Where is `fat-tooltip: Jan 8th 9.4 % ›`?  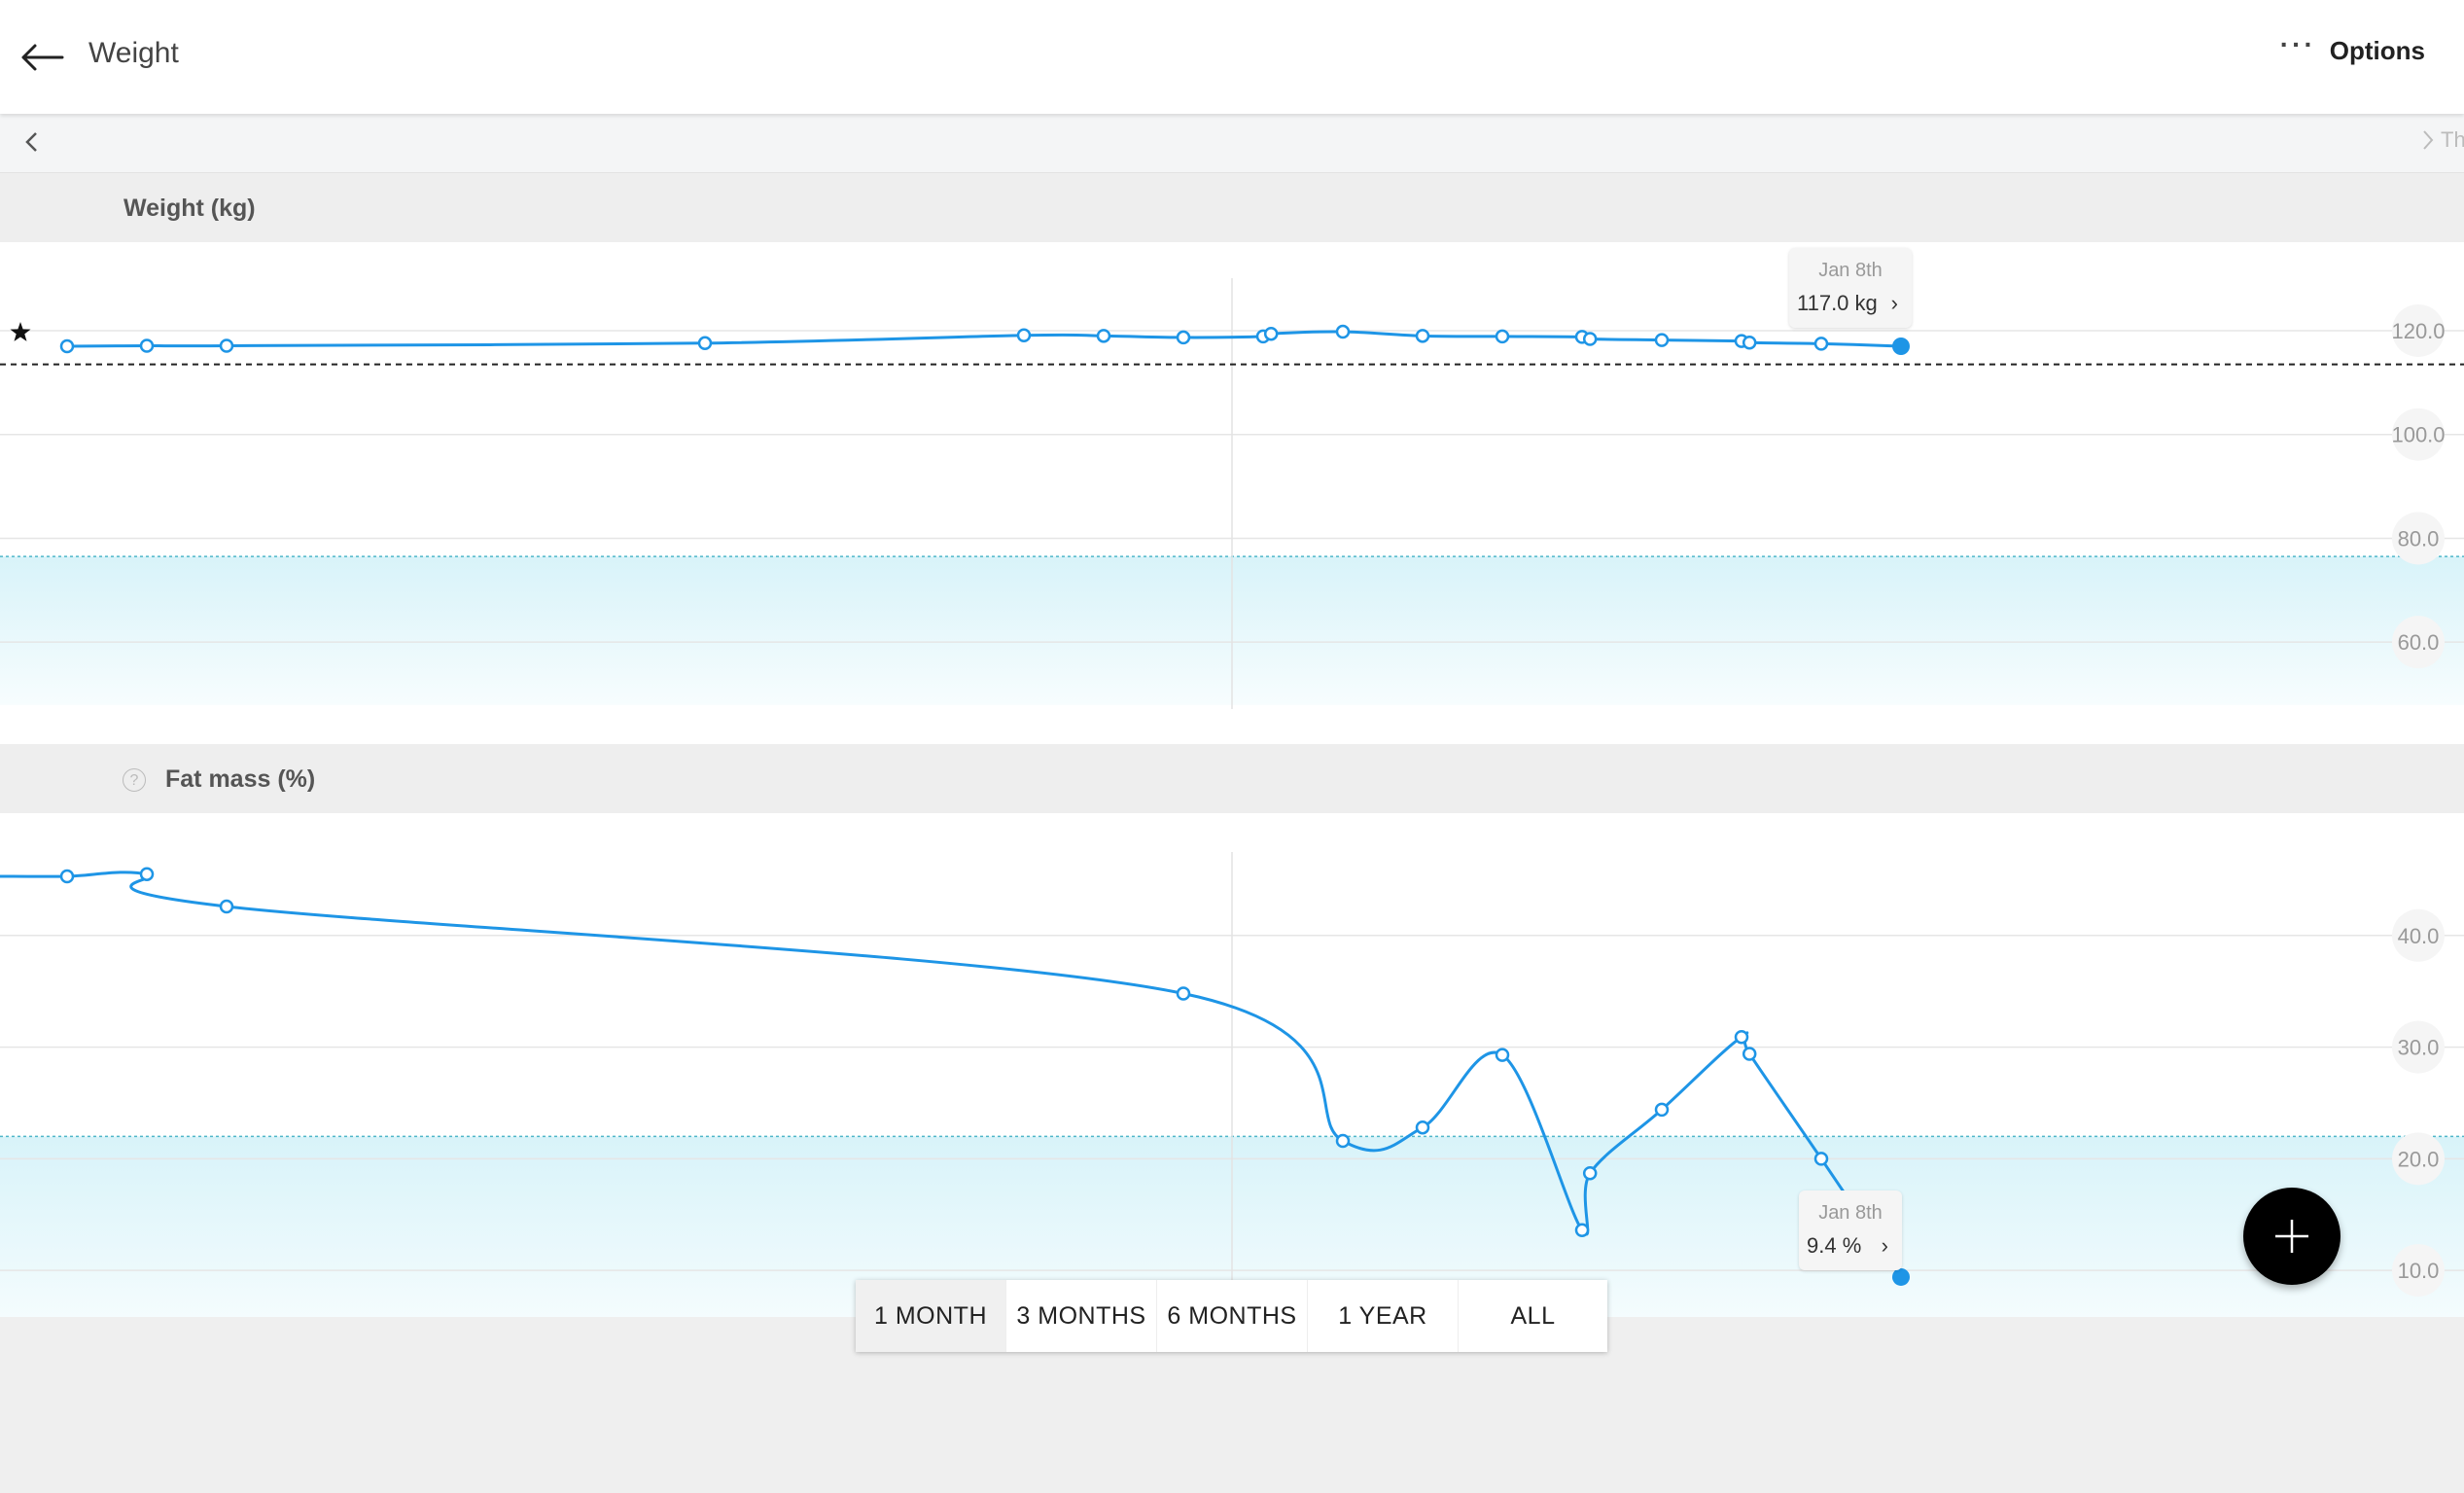 fat-tooltip: Jan 8th 9.4 % › is located at coordinates (1850, 1230).